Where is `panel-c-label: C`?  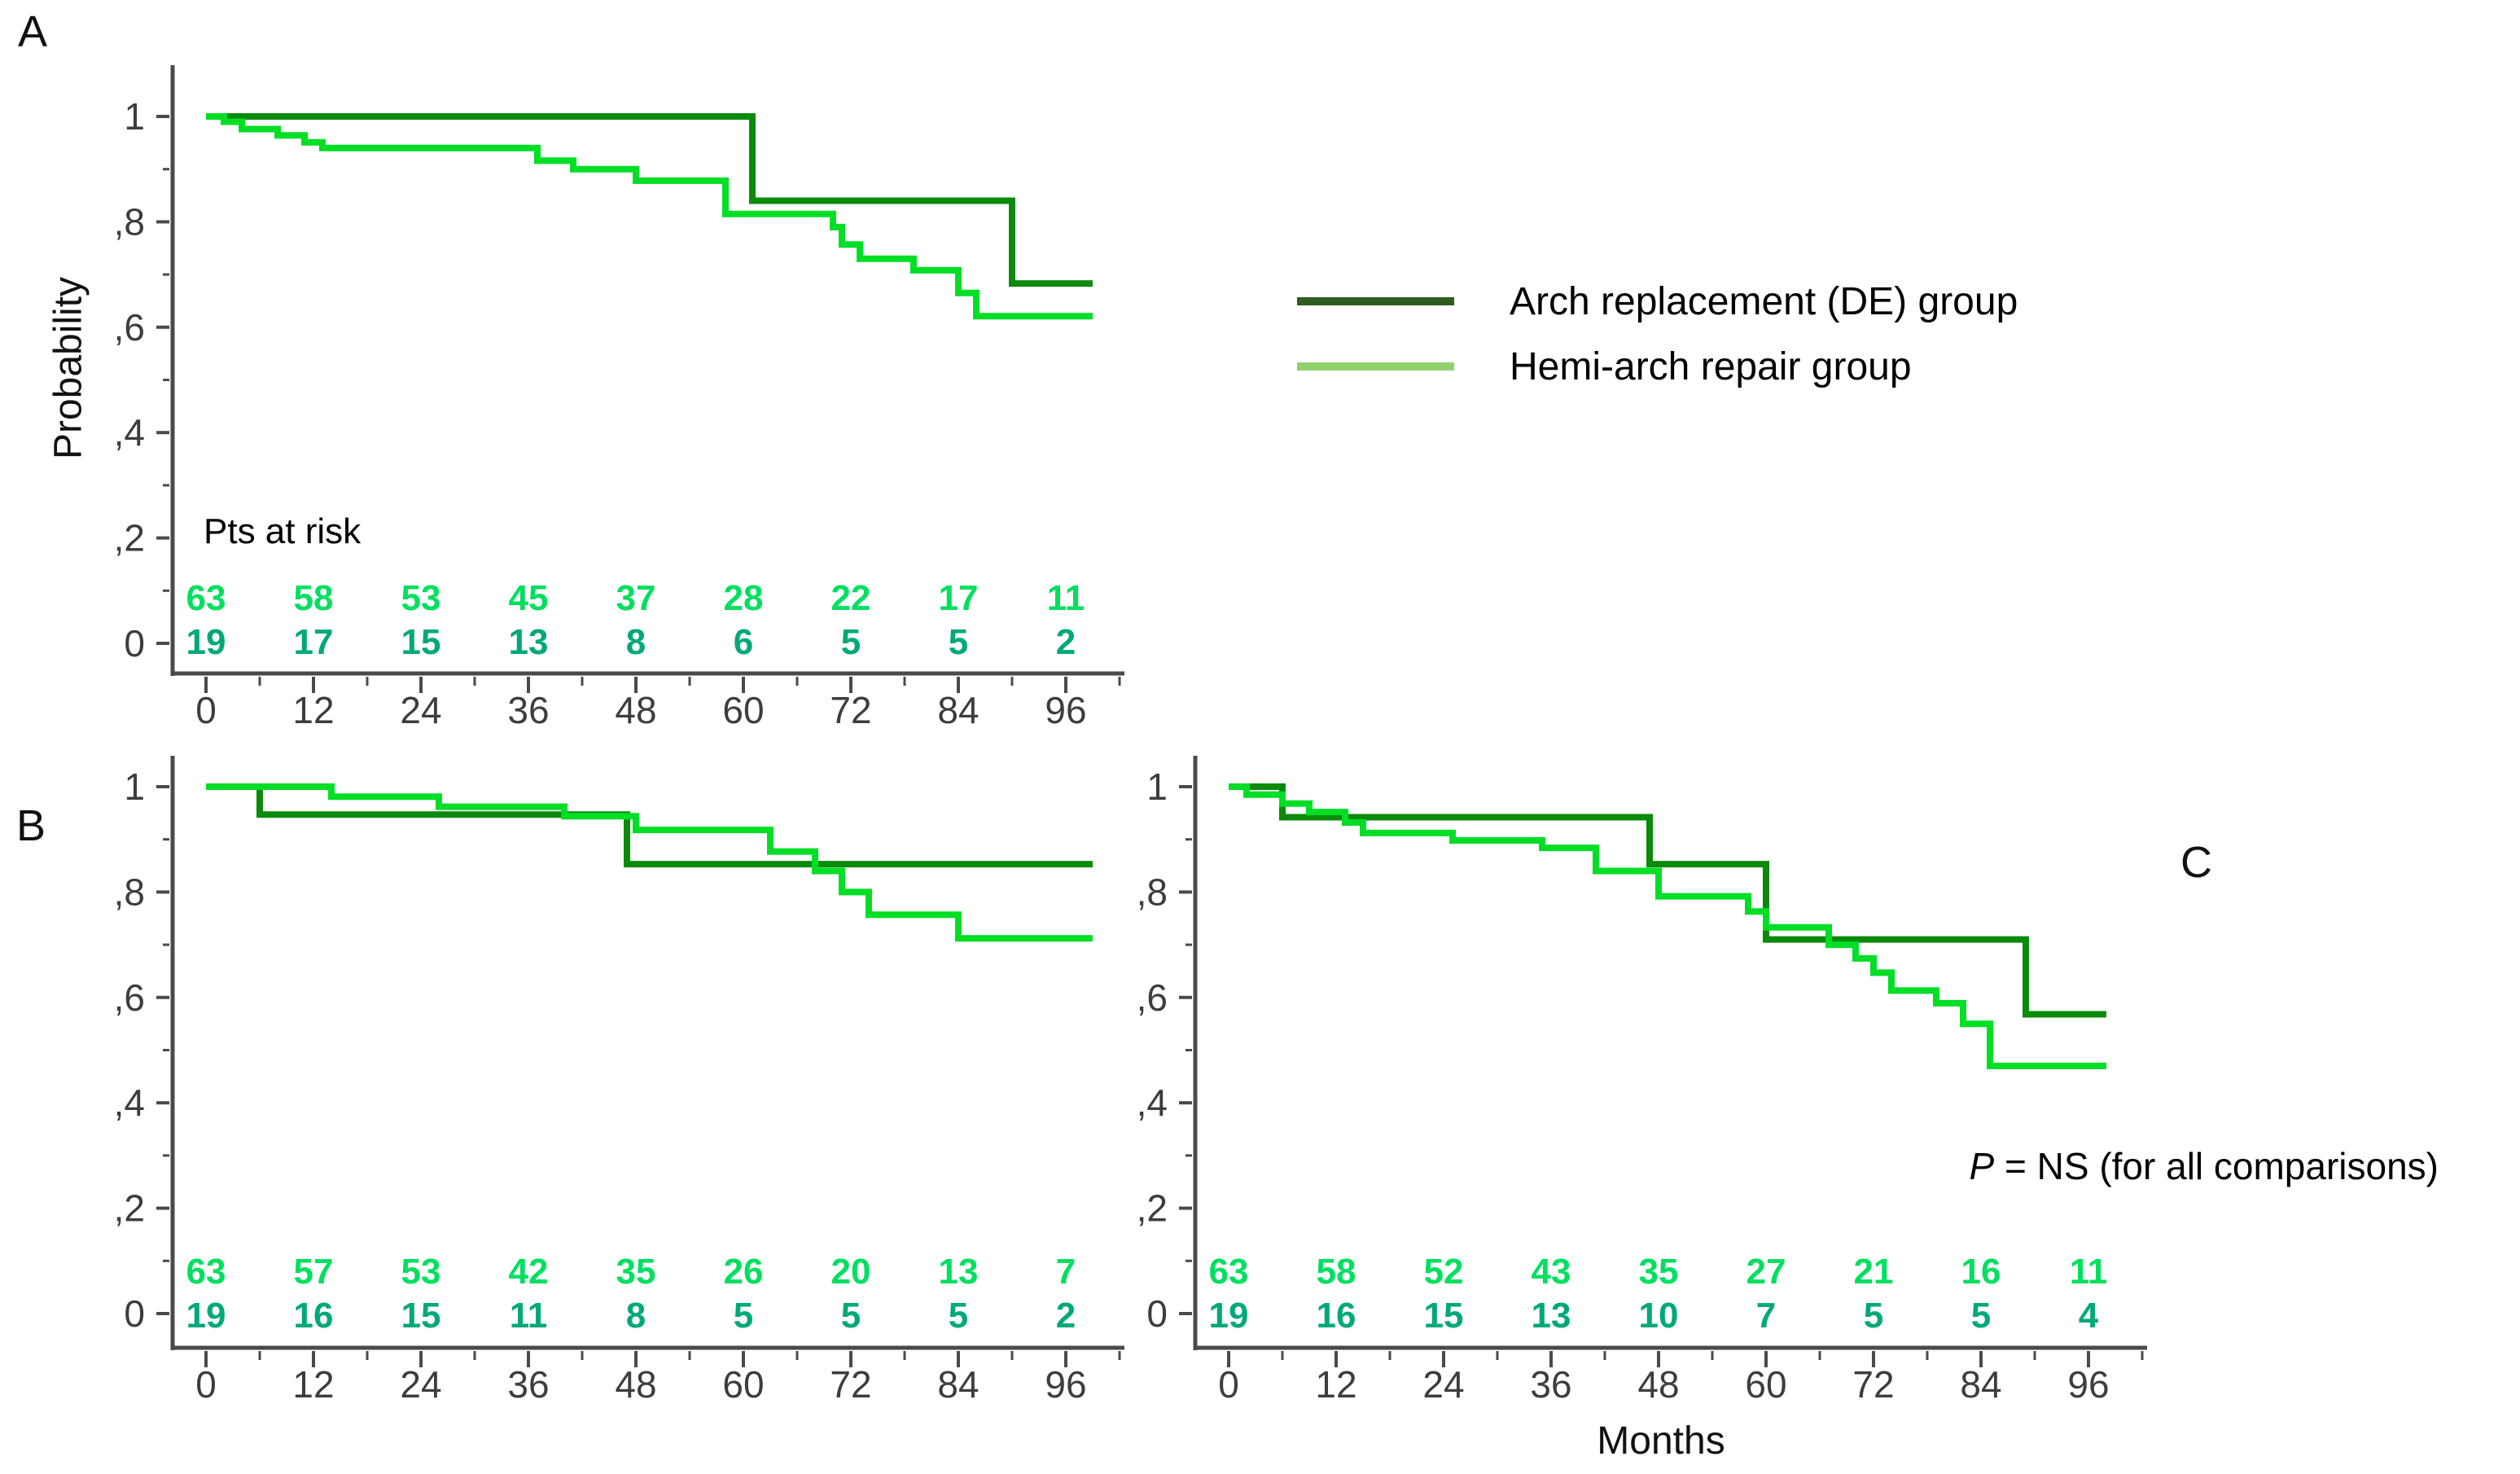
panel-c-label: C is located at coordinates (2196, 862).